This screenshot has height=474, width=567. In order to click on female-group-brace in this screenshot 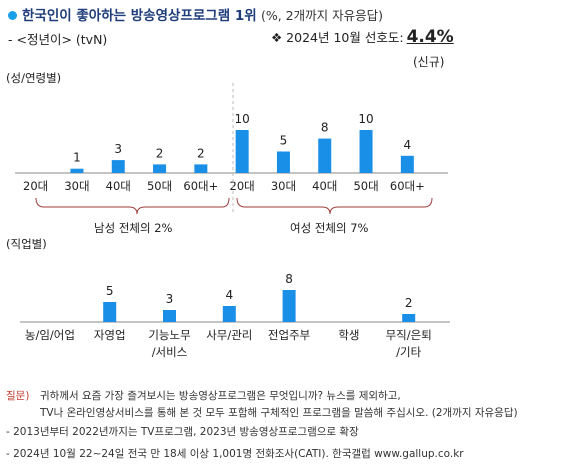, I will do `click(334, 206)`.